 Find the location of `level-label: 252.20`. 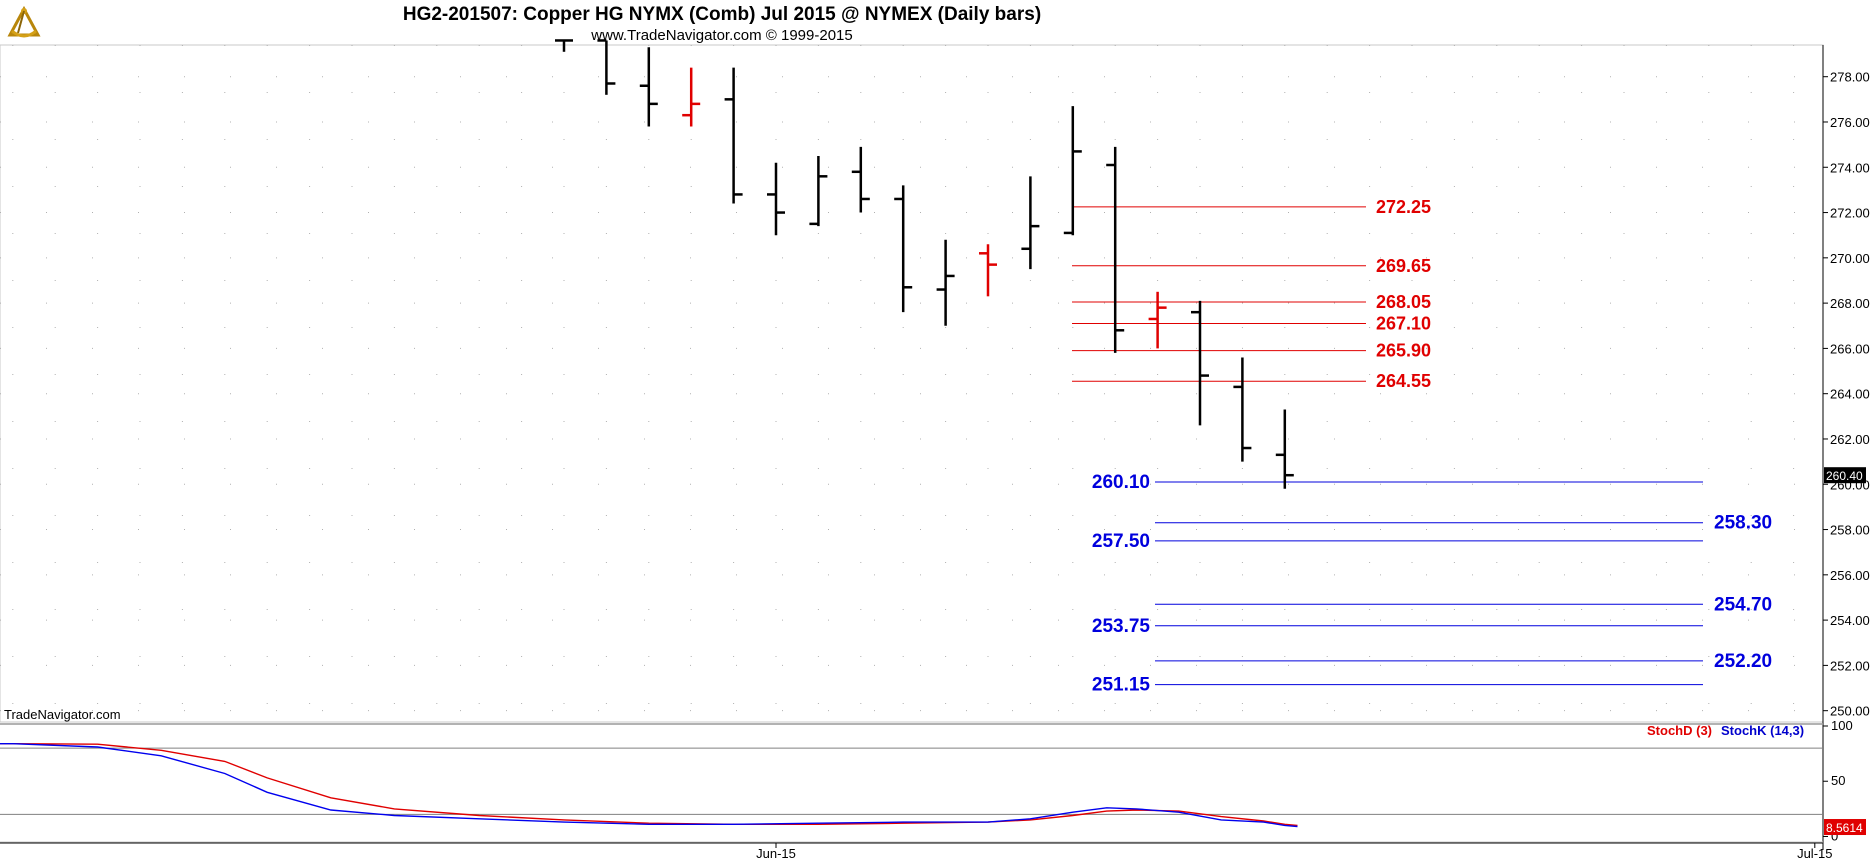

level-label: 252.20 is located at coordinates (1743, 661).